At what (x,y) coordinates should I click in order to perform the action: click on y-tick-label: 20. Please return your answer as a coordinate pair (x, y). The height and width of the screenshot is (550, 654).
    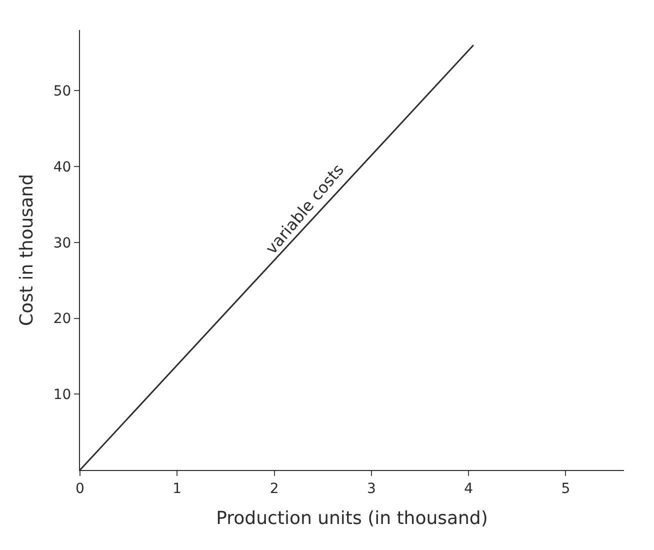
    Looking at the image, I should click on (62, 319).